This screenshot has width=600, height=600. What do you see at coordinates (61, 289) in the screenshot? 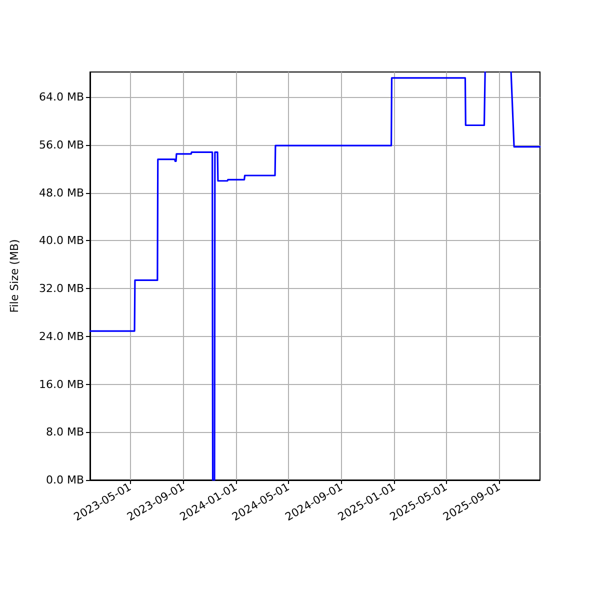
I see `y-tick-label: 32.0 MB` at bounding box center [61, 289].